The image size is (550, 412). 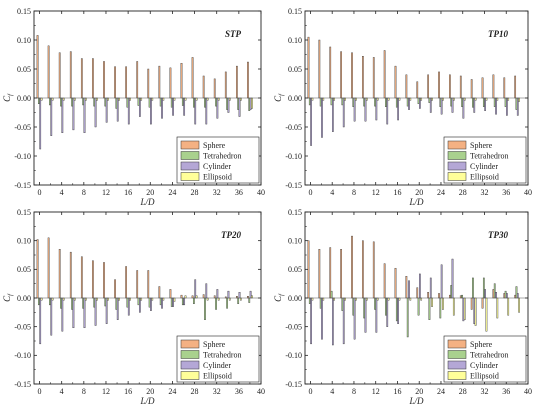 What do you see at coordinates (217, 177) in the screenshot?
I see `legend-label-ellipsoid: Ellipsoid` at bounding box center [217, 177].